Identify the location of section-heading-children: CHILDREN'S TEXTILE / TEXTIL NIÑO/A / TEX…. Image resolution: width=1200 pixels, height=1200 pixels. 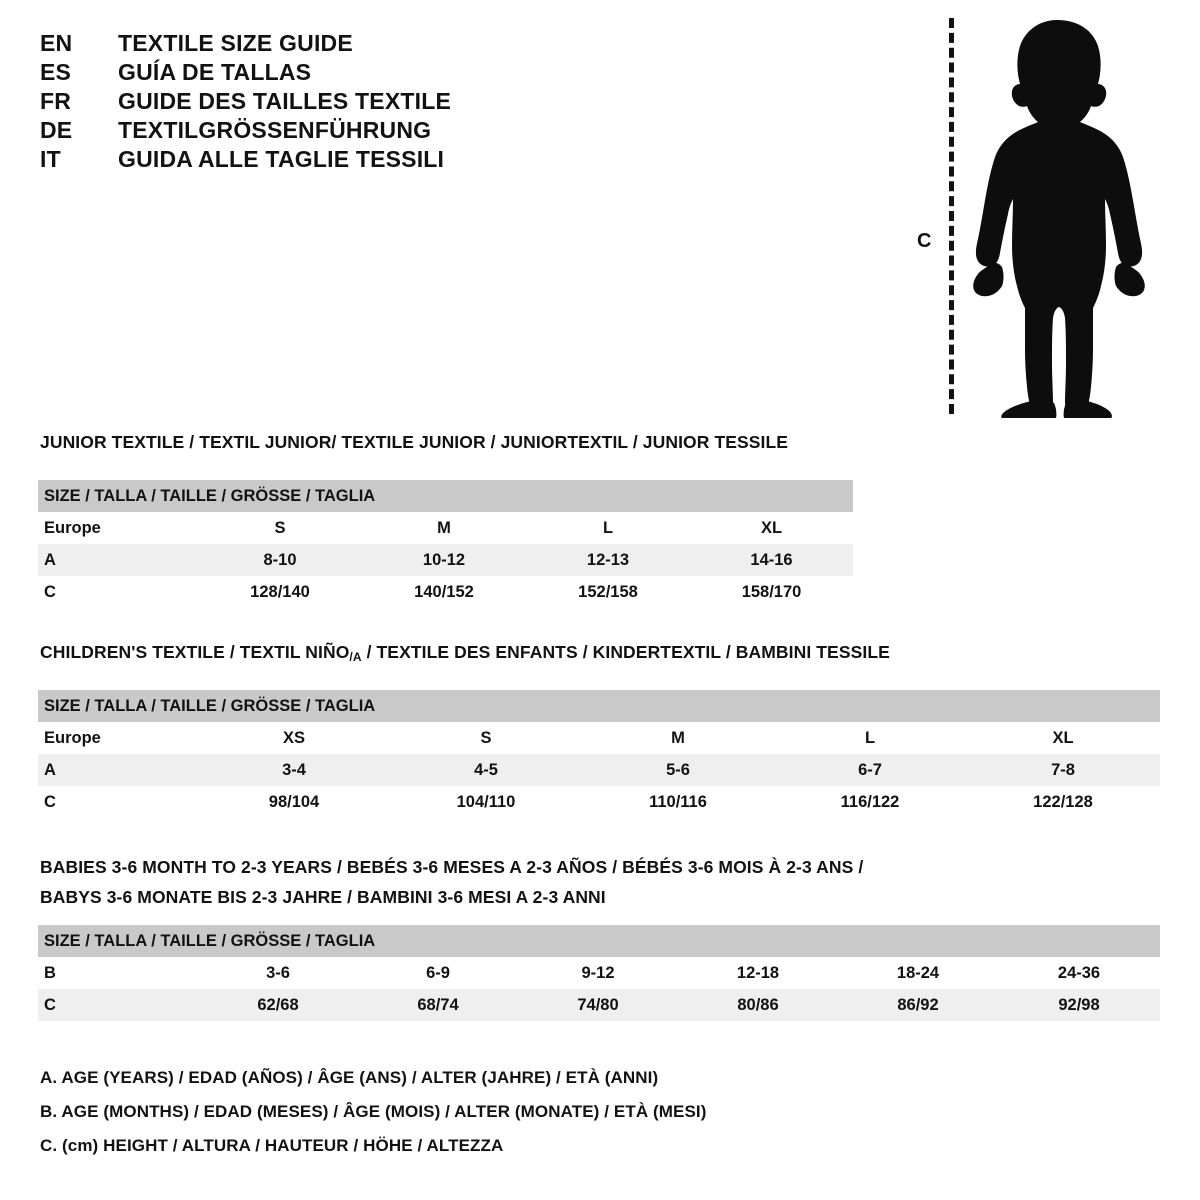
(465, 653).